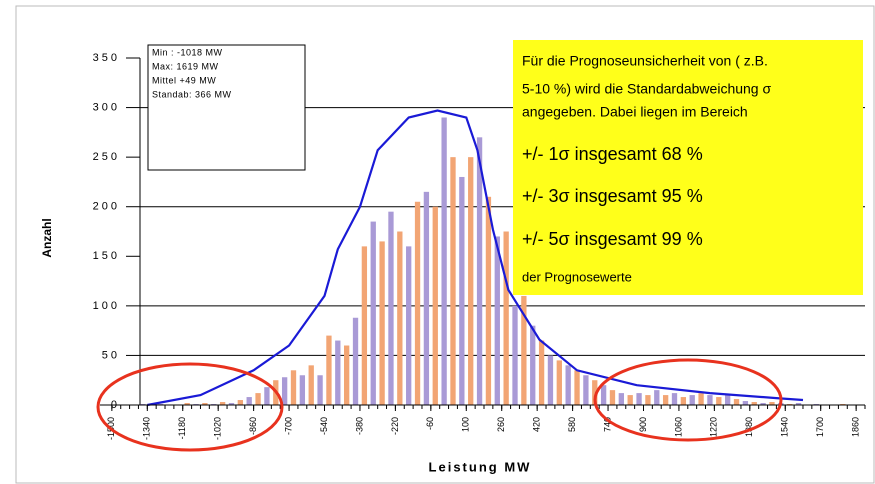  Describe the element at coordinates (645, 61) in the screenshot. I see `note-line: Für die Prognoseunsicherheit von ( z.B.` at that location.